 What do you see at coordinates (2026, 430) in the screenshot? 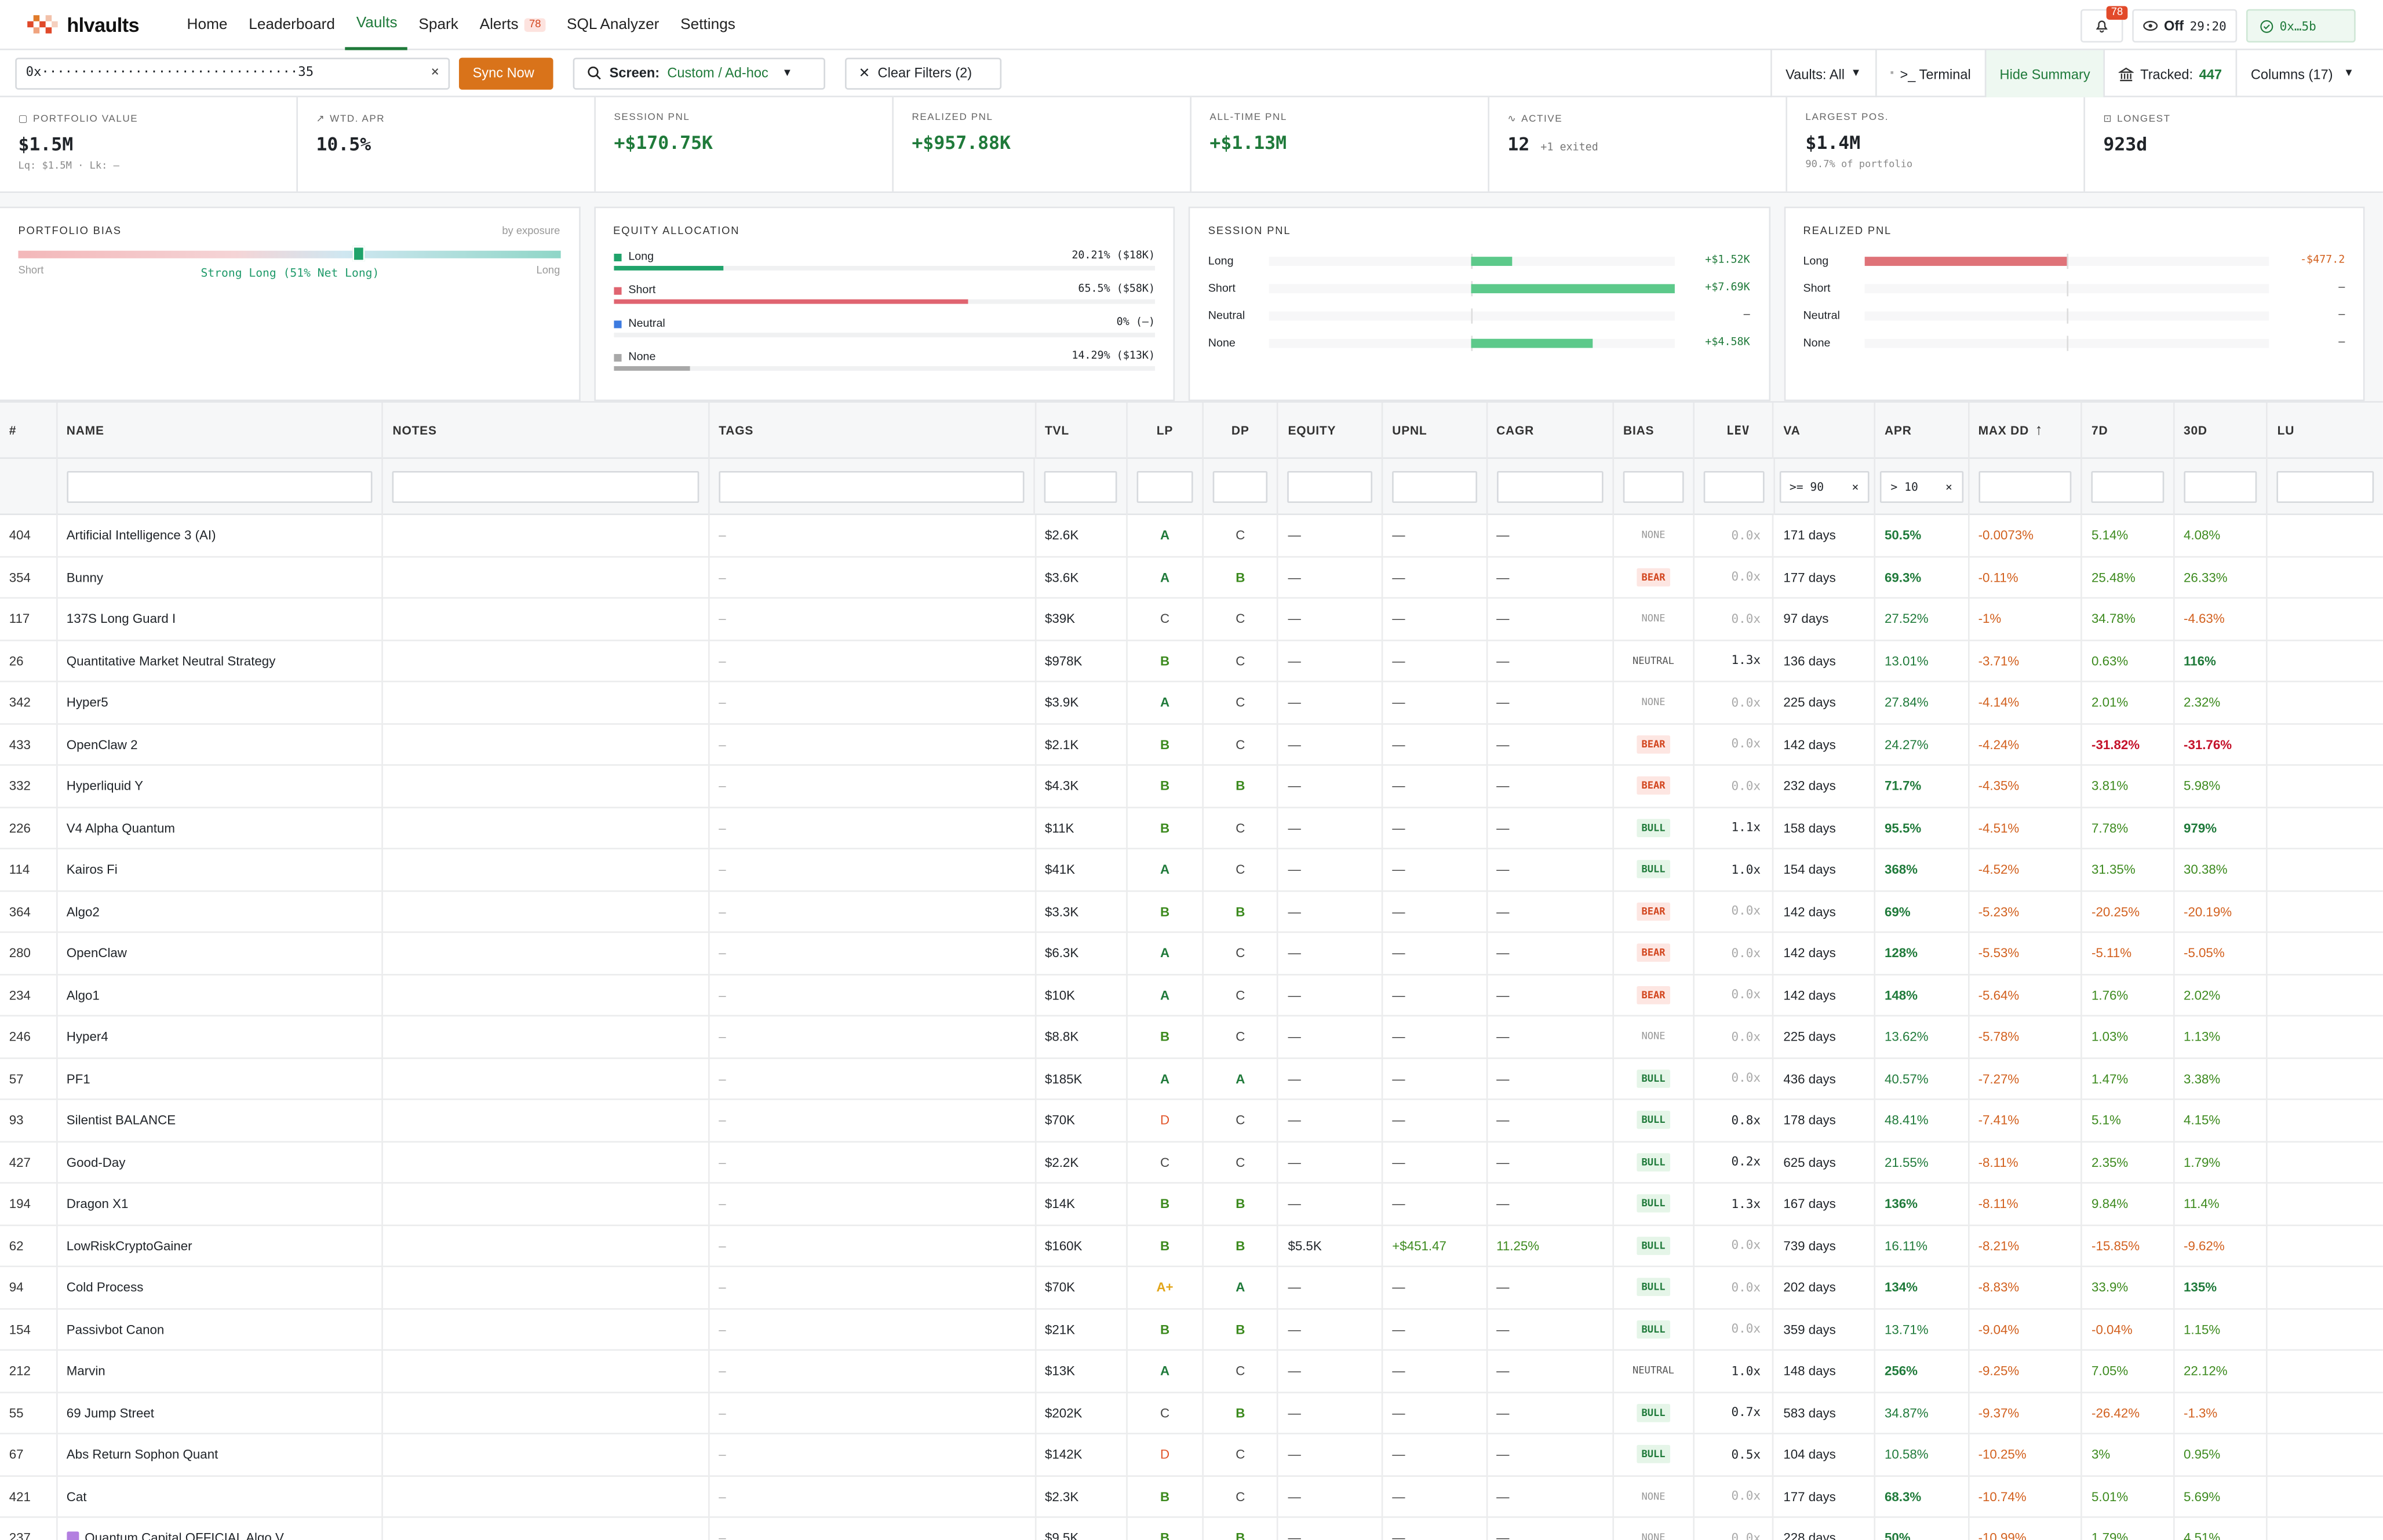
I see `col-header-max-dd: MAX DD ↑` at bounding box center [2026, 430].